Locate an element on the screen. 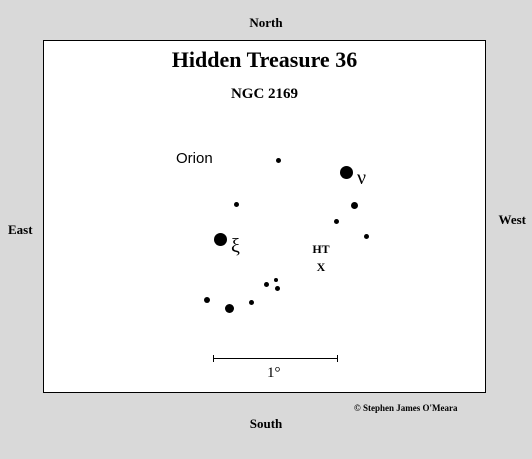 The height and width of the screenshot is (459, 532). copyright-text: © Stephen James O'Meara is located at coordinates (406, 408).